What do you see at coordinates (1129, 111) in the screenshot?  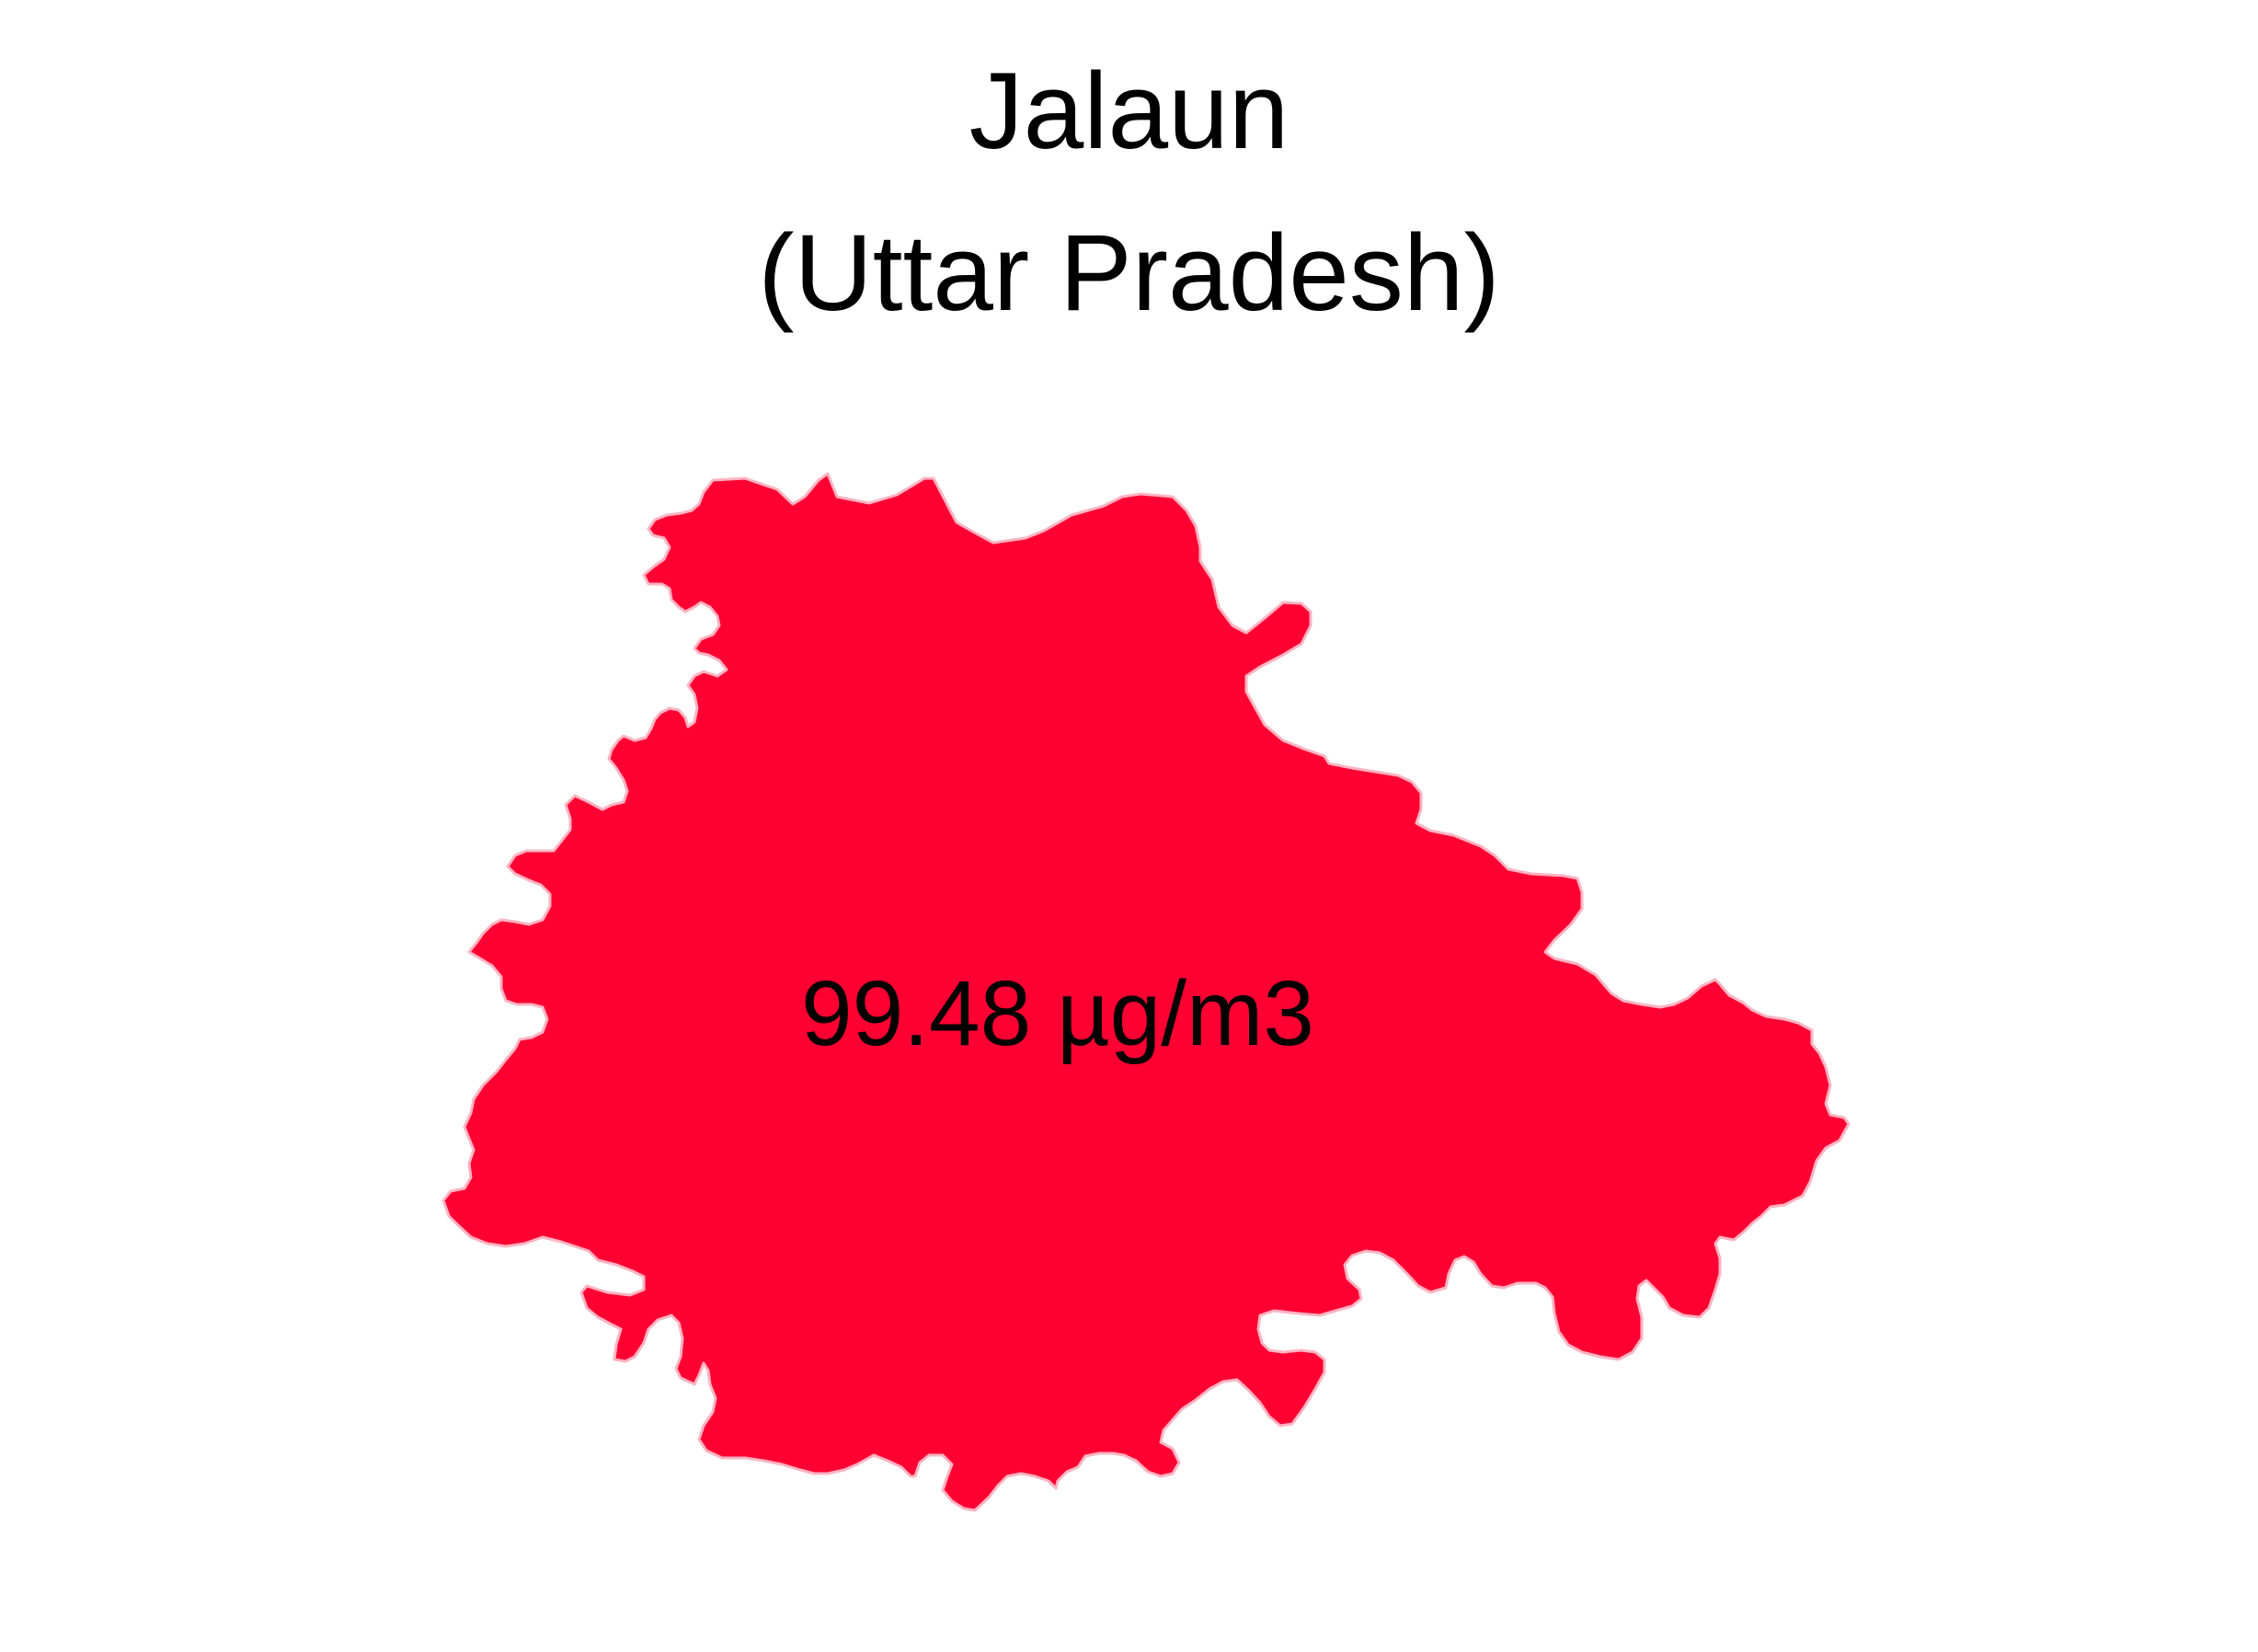 I see `map-title: Jalaun` at bounding box center [1129, 111].